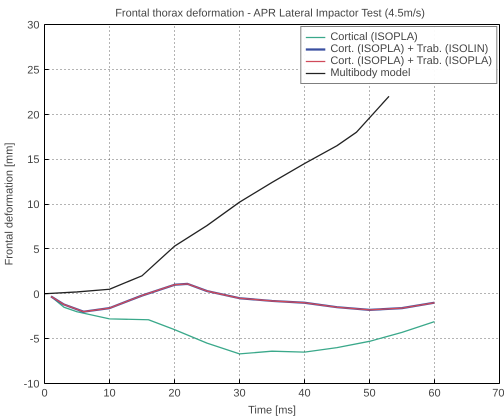 The width and height of the screenshot is (504, 419). I want to click on y-tick-label: 10, so click(33, 205).